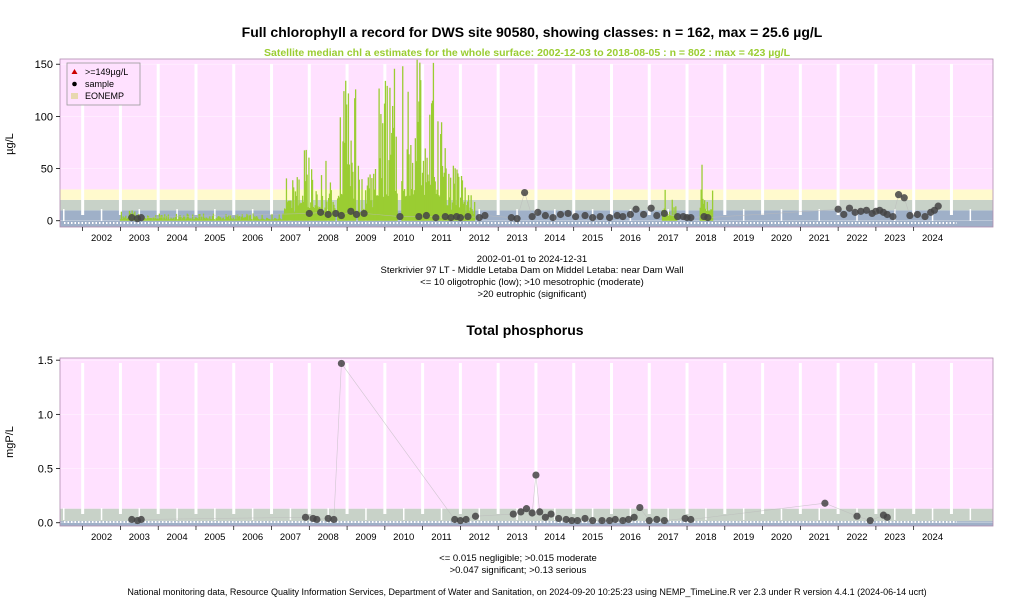  What do you see at coordinates (516, 238) in the screenshot?
I see `x-tick-label: 2013` at bounding box center [516, 238].